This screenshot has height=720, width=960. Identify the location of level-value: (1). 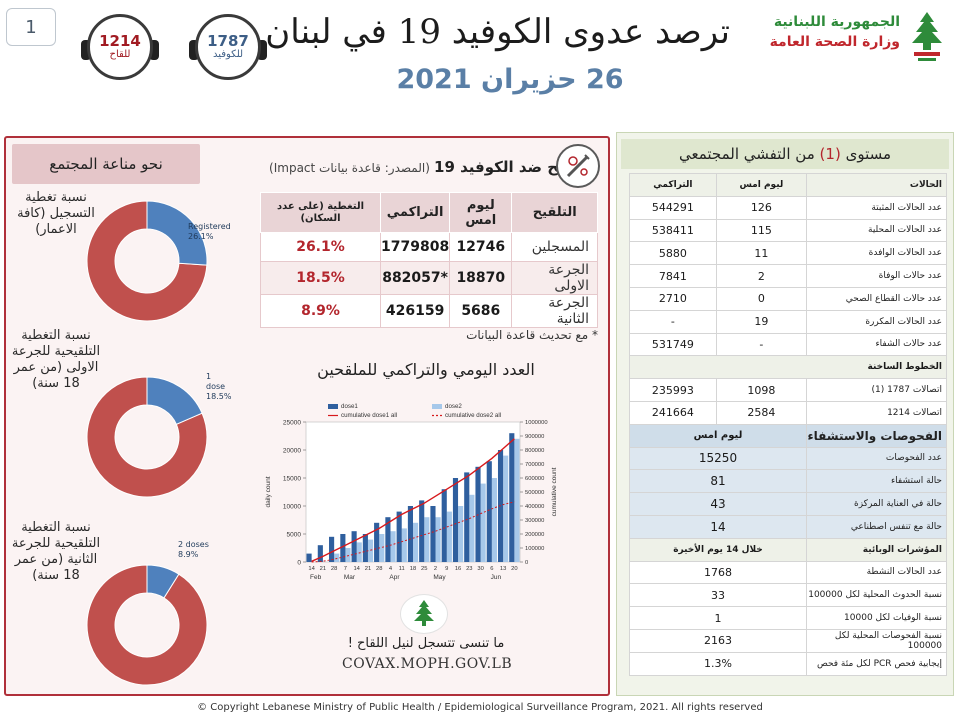
(830, 154).